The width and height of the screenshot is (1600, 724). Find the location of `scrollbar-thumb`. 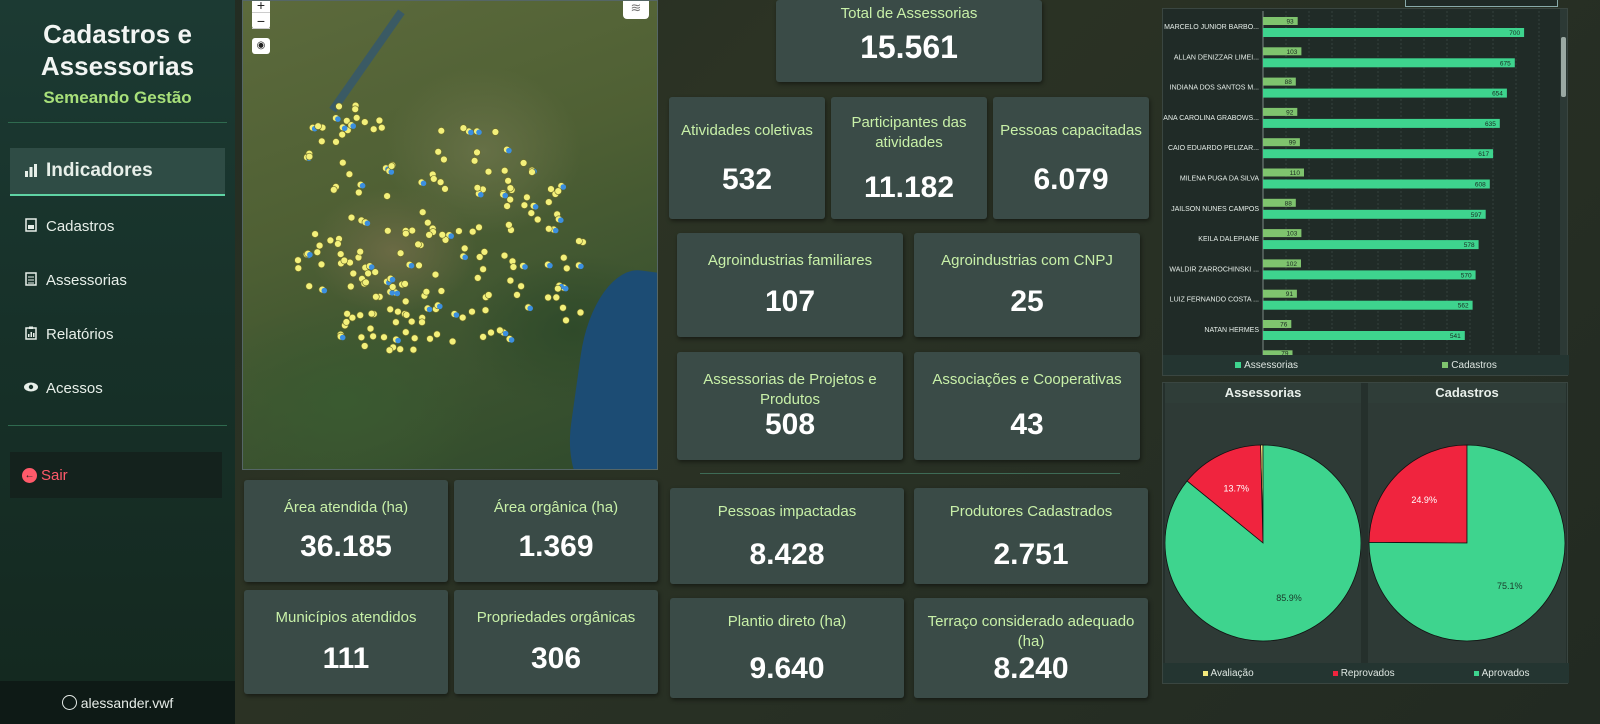

scrollbar-thumb is located at coordinates (1563, 67).